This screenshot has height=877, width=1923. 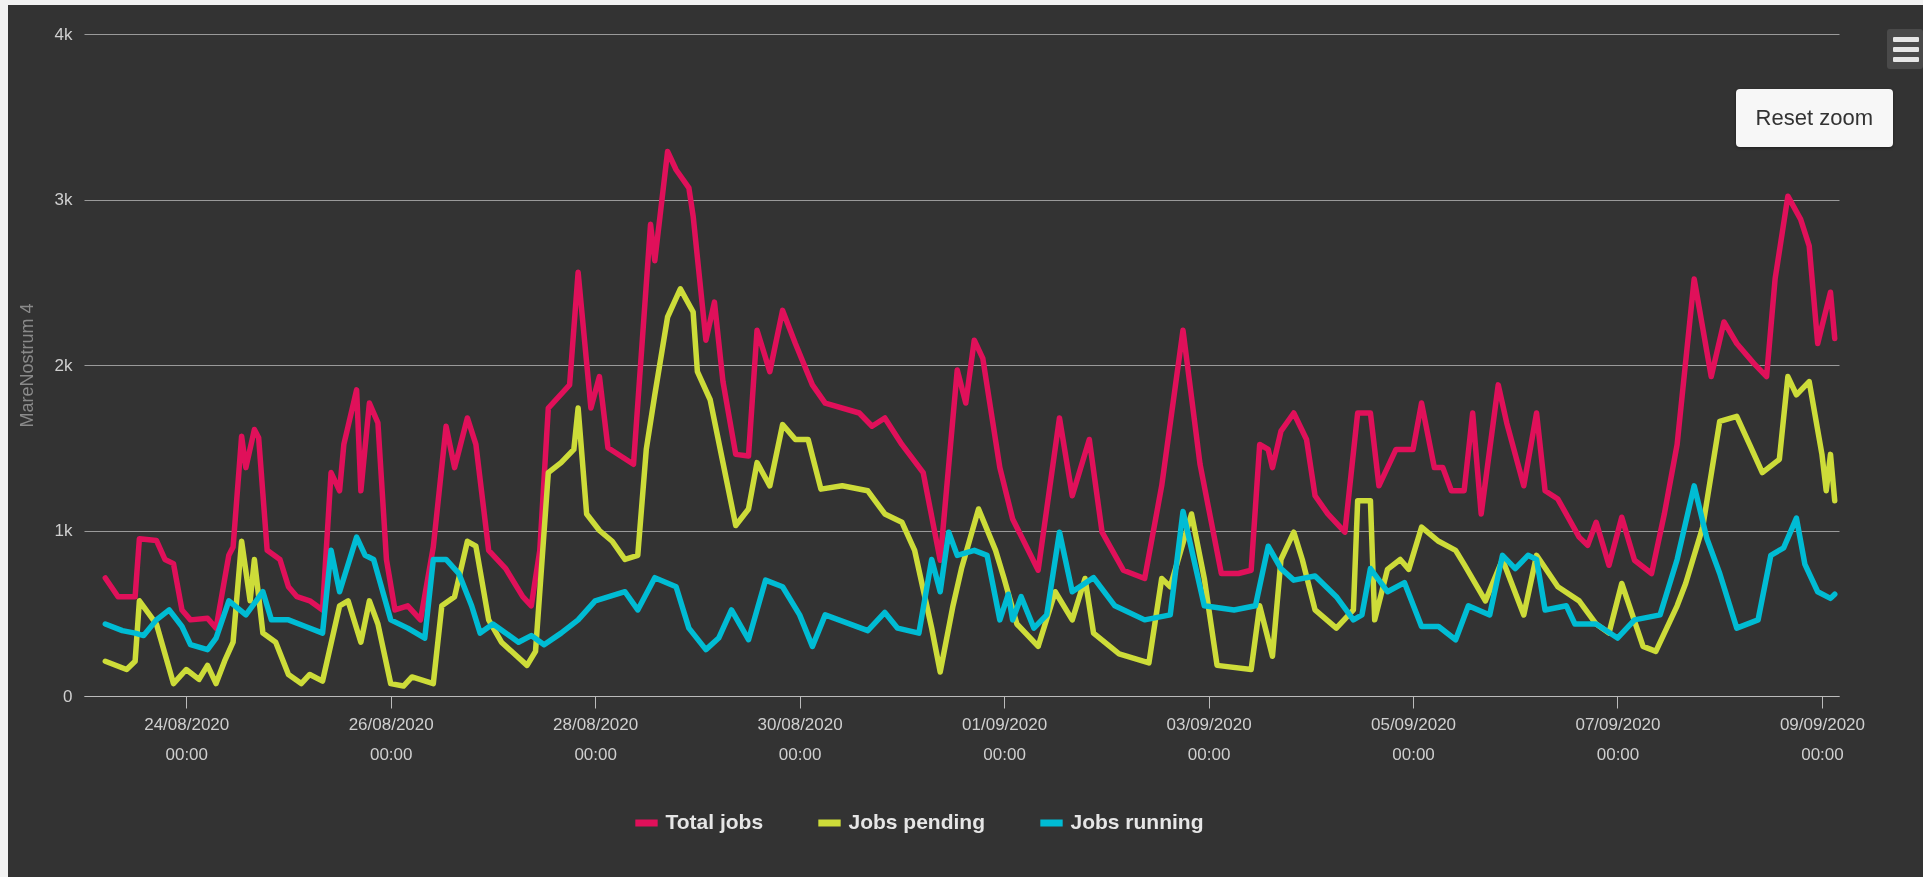 What do you see at coordinates (1209, 739) in the screenshot?
I see `x-tick-label: 03/09/2020 00:00` at bounding box center [1209, 739].